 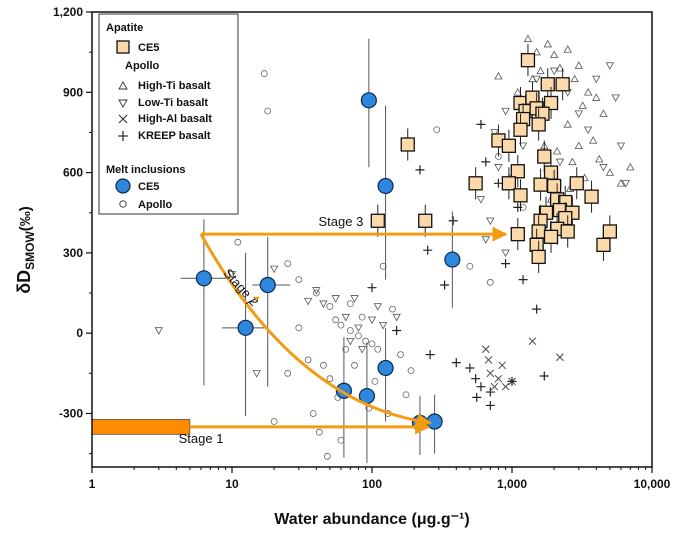 I want to click on x-tick-label: 100, so click(x=372, y=484).